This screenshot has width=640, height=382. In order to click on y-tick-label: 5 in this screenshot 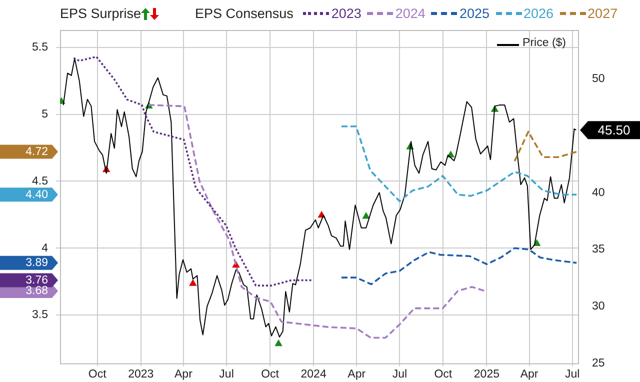, I will do `click(45, 114)`.